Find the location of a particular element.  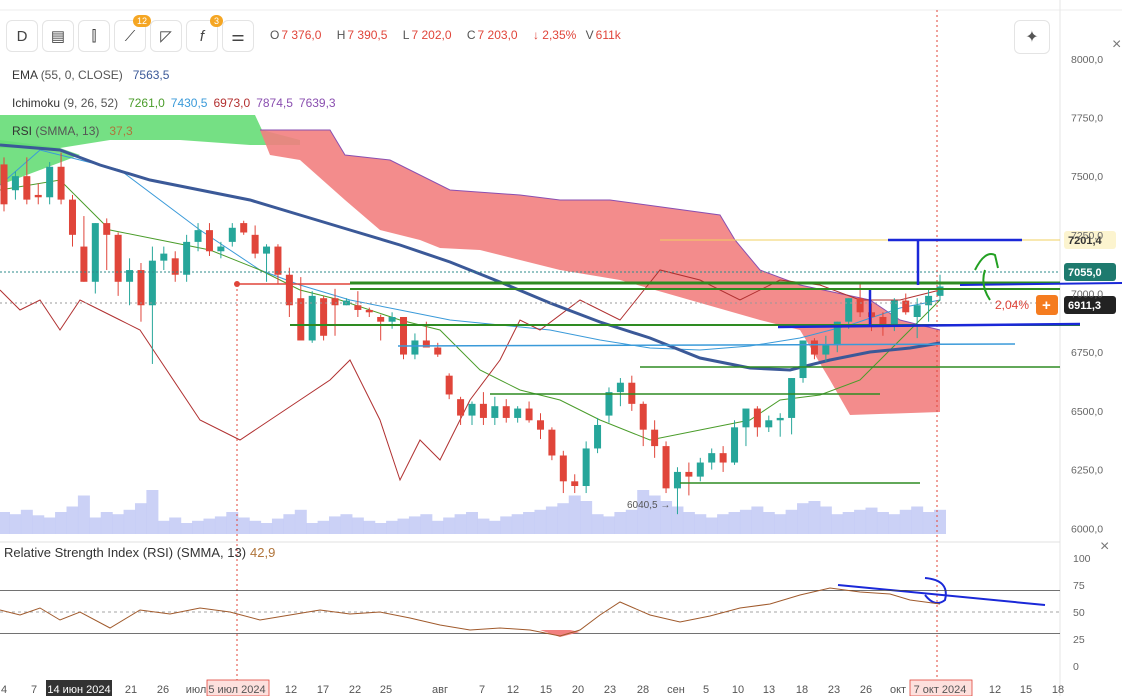

candles-icon: ⫿ is located at coordinates (94, 36).